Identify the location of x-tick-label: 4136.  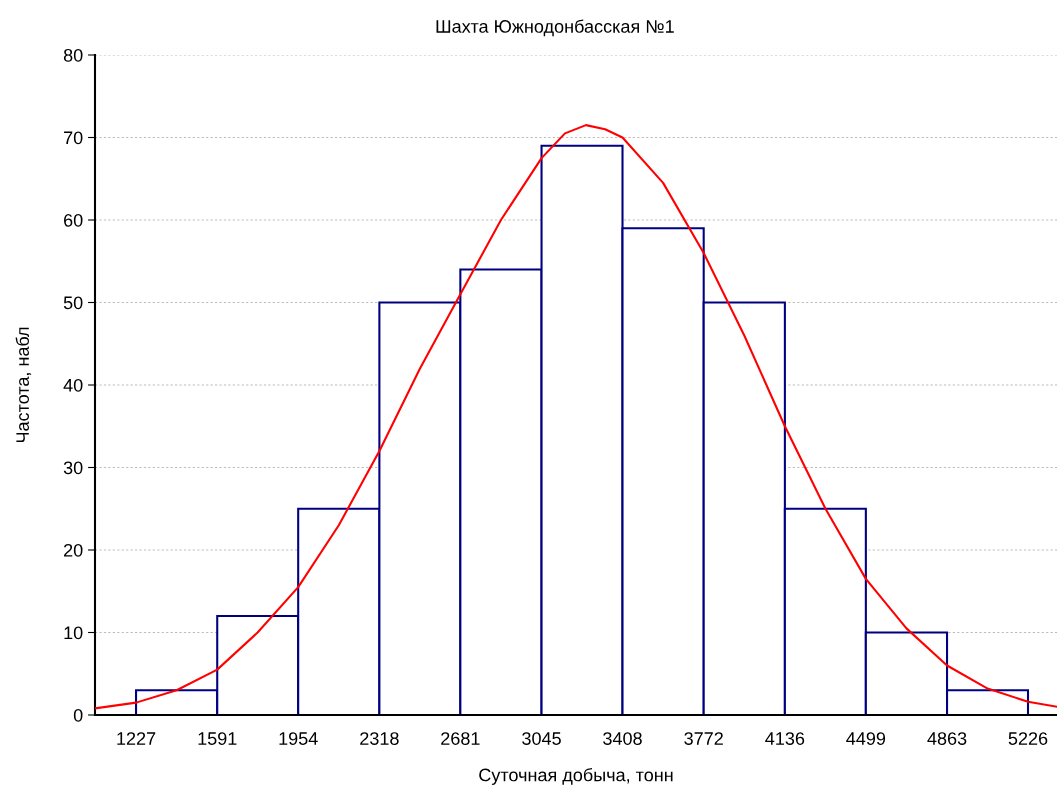
(785, 738).